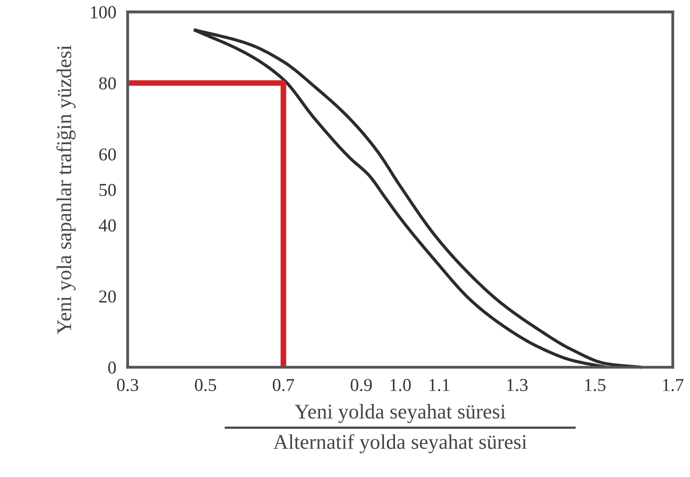 The image size is (690, 477). I want to click on y-tick-label: 0, so click(112, 368).